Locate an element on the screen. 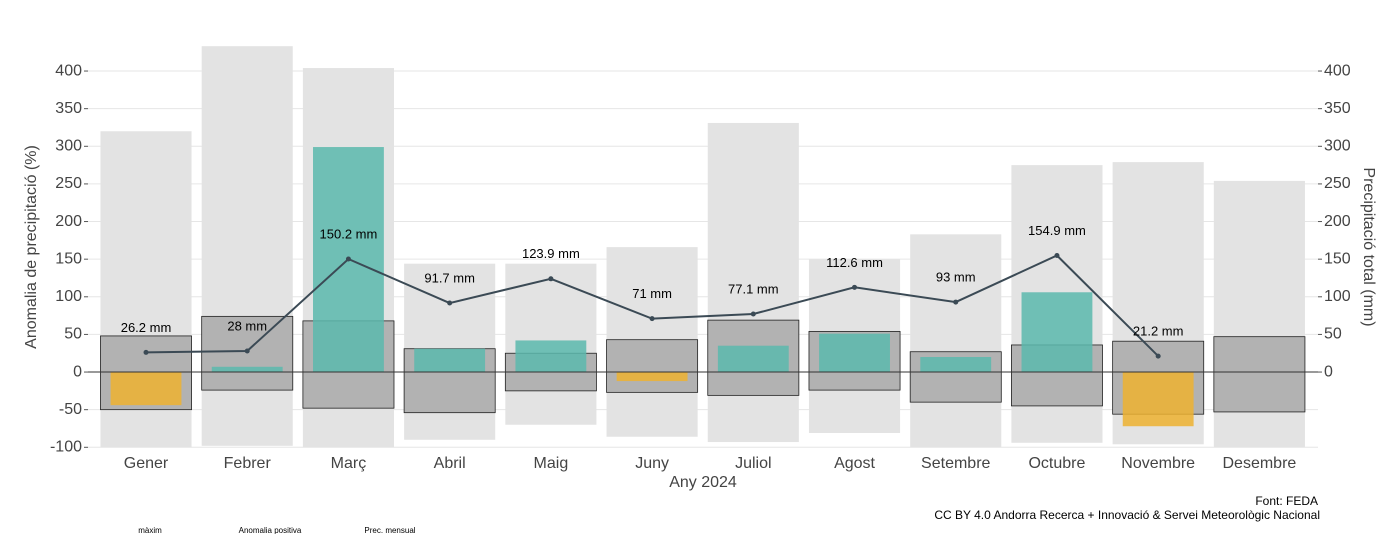  y-tick-label: 50 is located at coordinates (73, 334).